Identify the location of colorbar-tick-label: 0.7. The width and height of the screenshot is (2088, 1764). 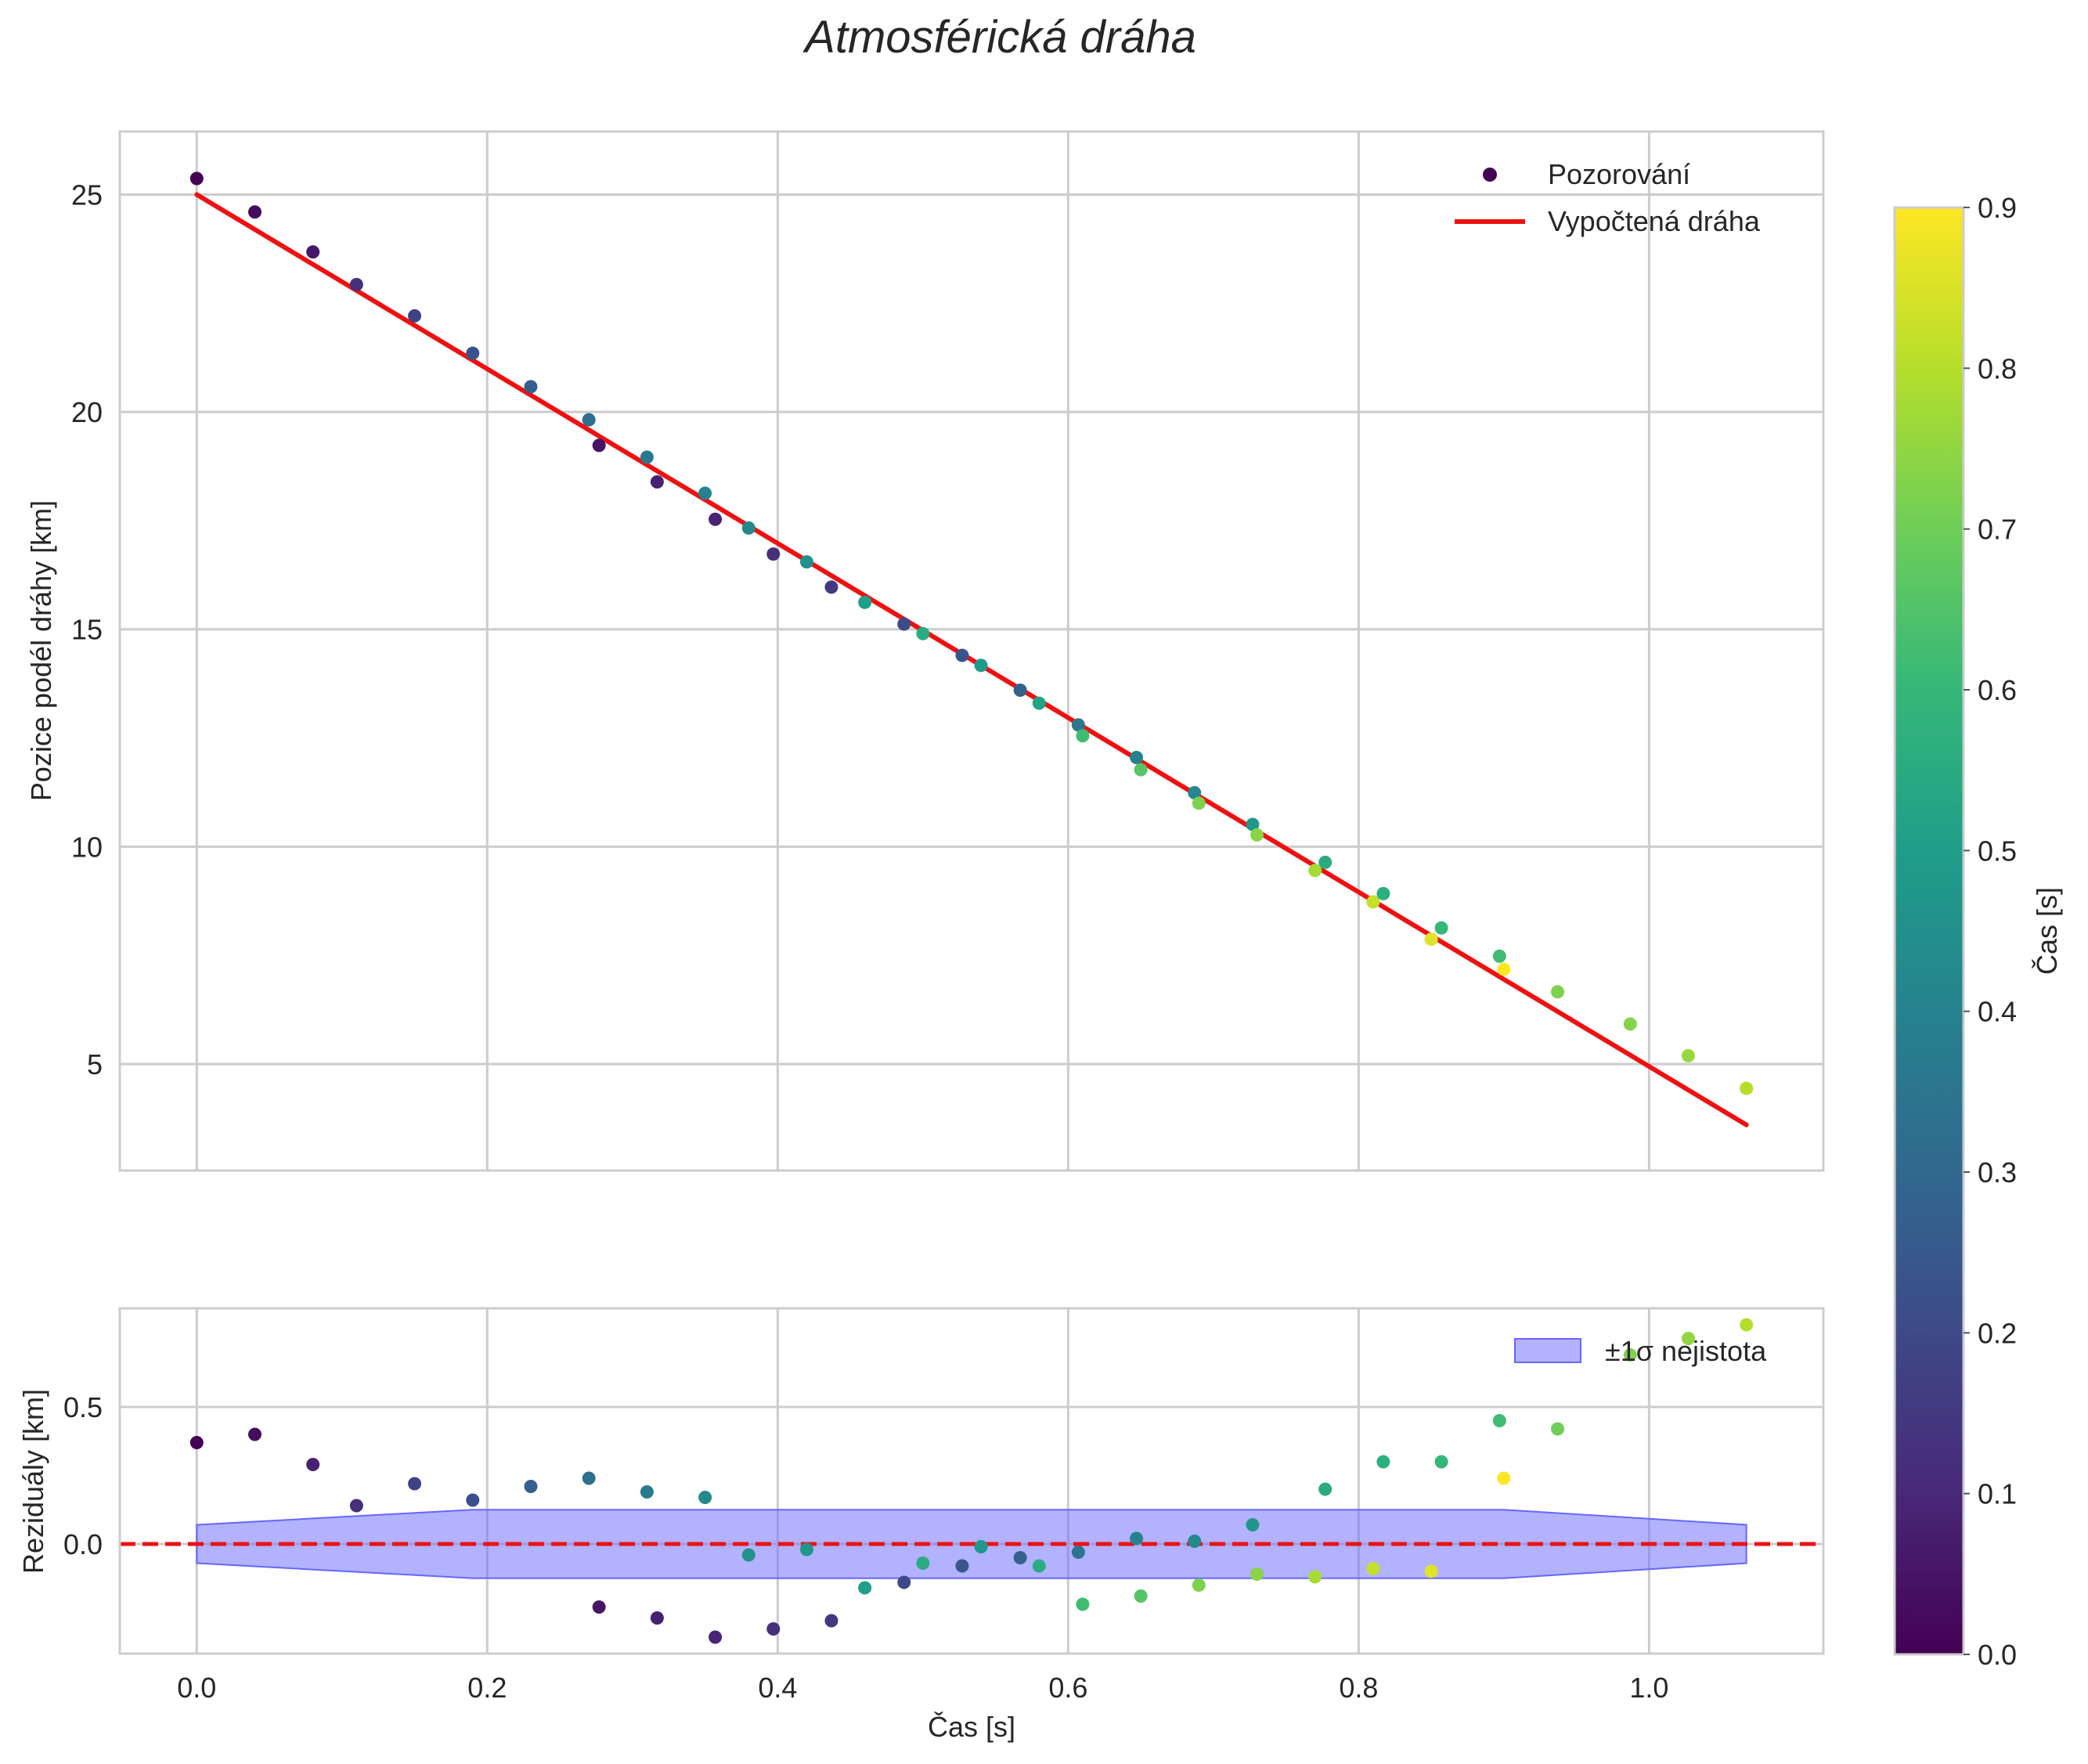
(1998, 530).